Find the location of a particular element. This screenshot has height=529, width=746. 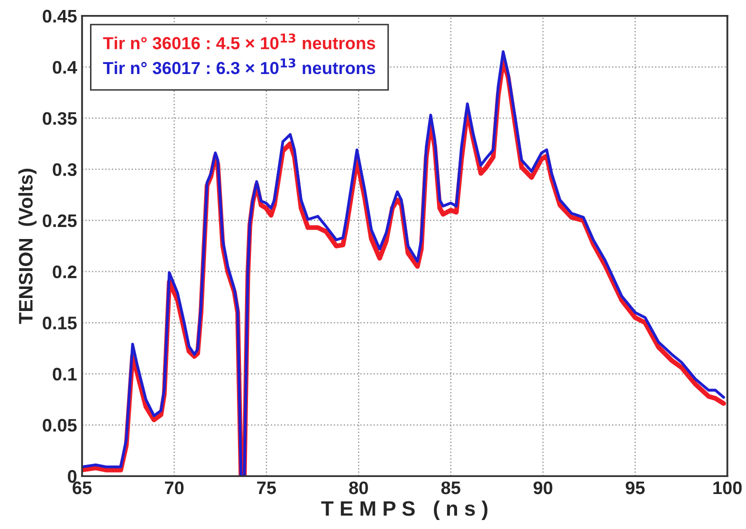

text: Tir n° 36017 : 6.3 × 10$^{13}$ neutrons is located at coordinates (239, 66).